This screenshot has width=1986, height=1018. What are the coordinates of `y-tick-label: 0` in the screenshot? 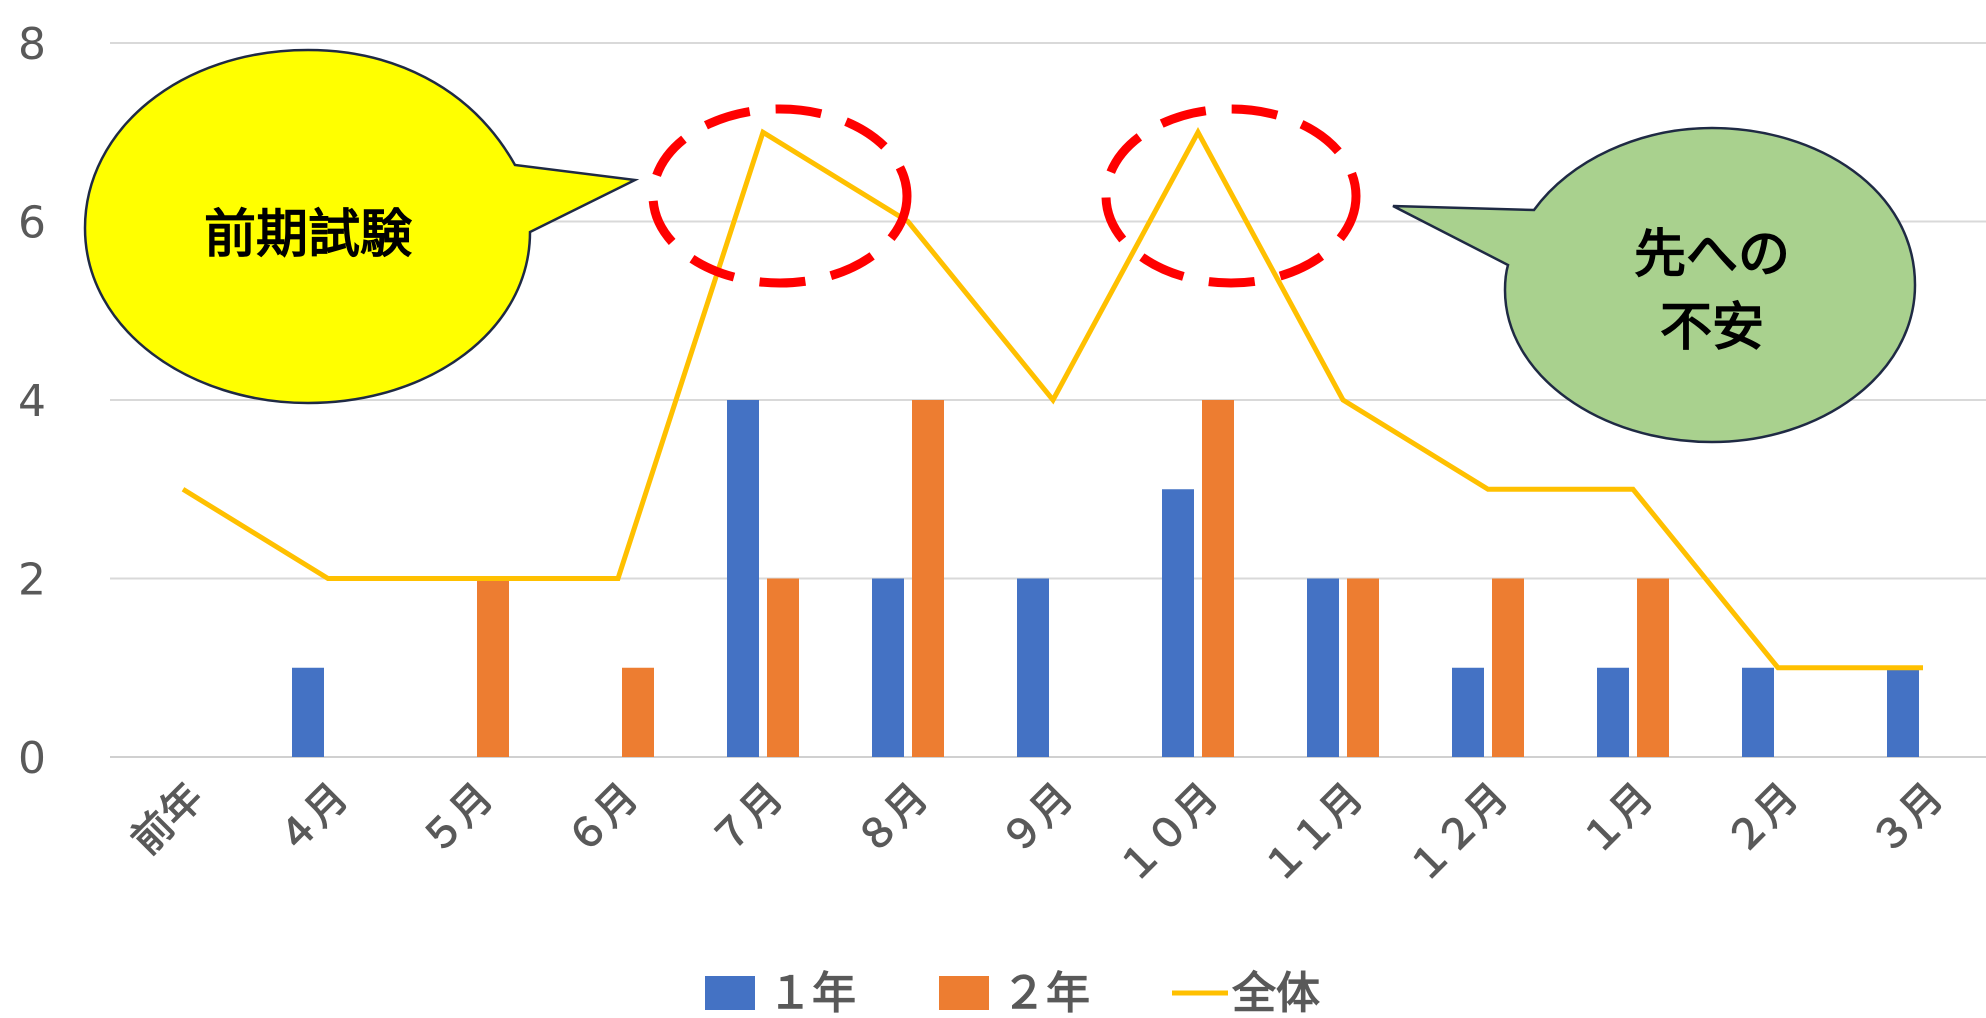 It's located at (32, 758).